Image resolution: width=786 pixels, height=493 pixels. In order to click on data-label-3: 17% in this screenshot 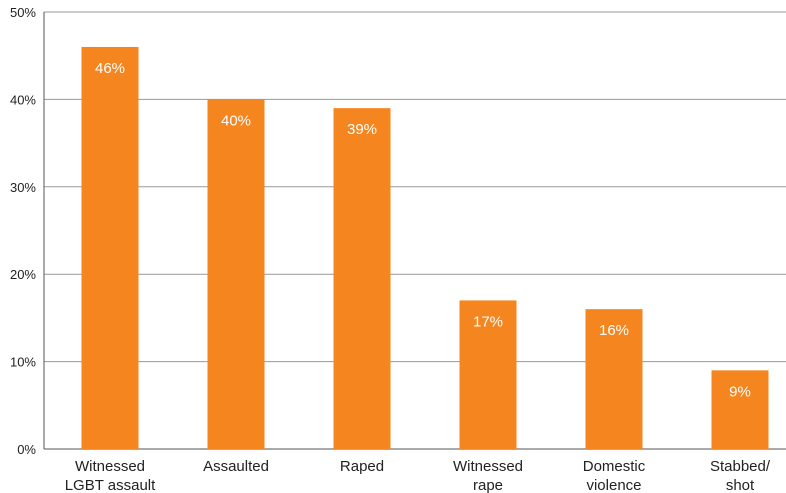, I will do `click(488, 321)`.